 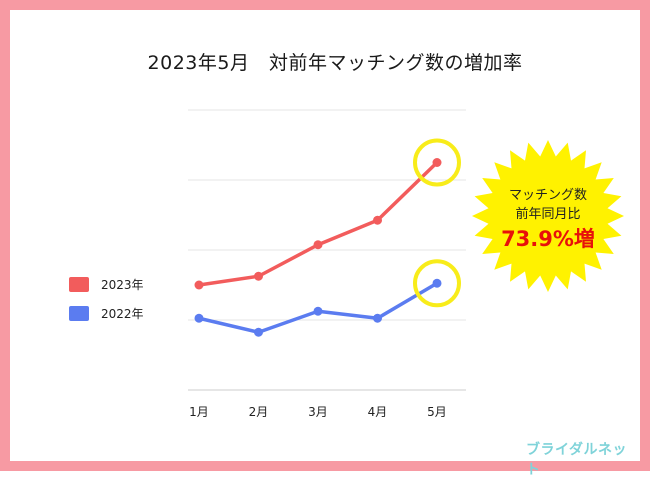 I want to click on x-tick-label: 4月, so click(x=378, y=412).